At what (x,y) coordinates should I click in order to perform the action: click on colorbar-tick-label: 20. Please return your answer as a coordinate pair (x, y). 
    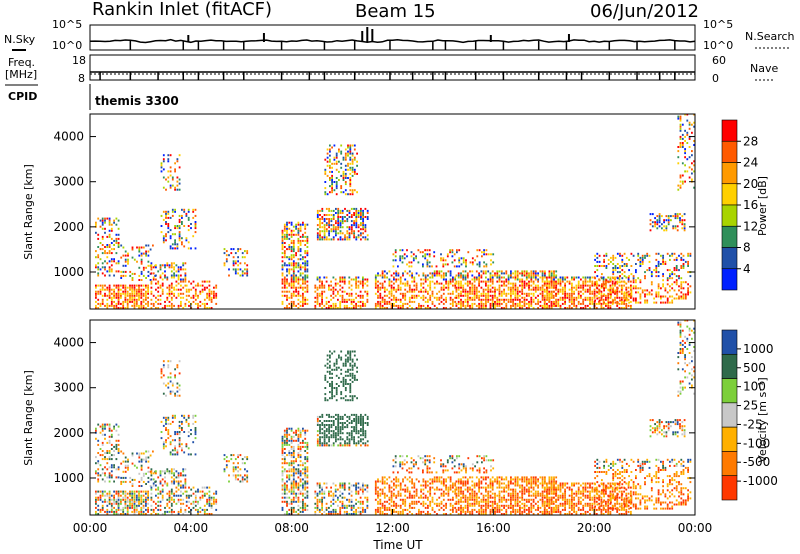
    Looking at the image, I should click on (750, 184).